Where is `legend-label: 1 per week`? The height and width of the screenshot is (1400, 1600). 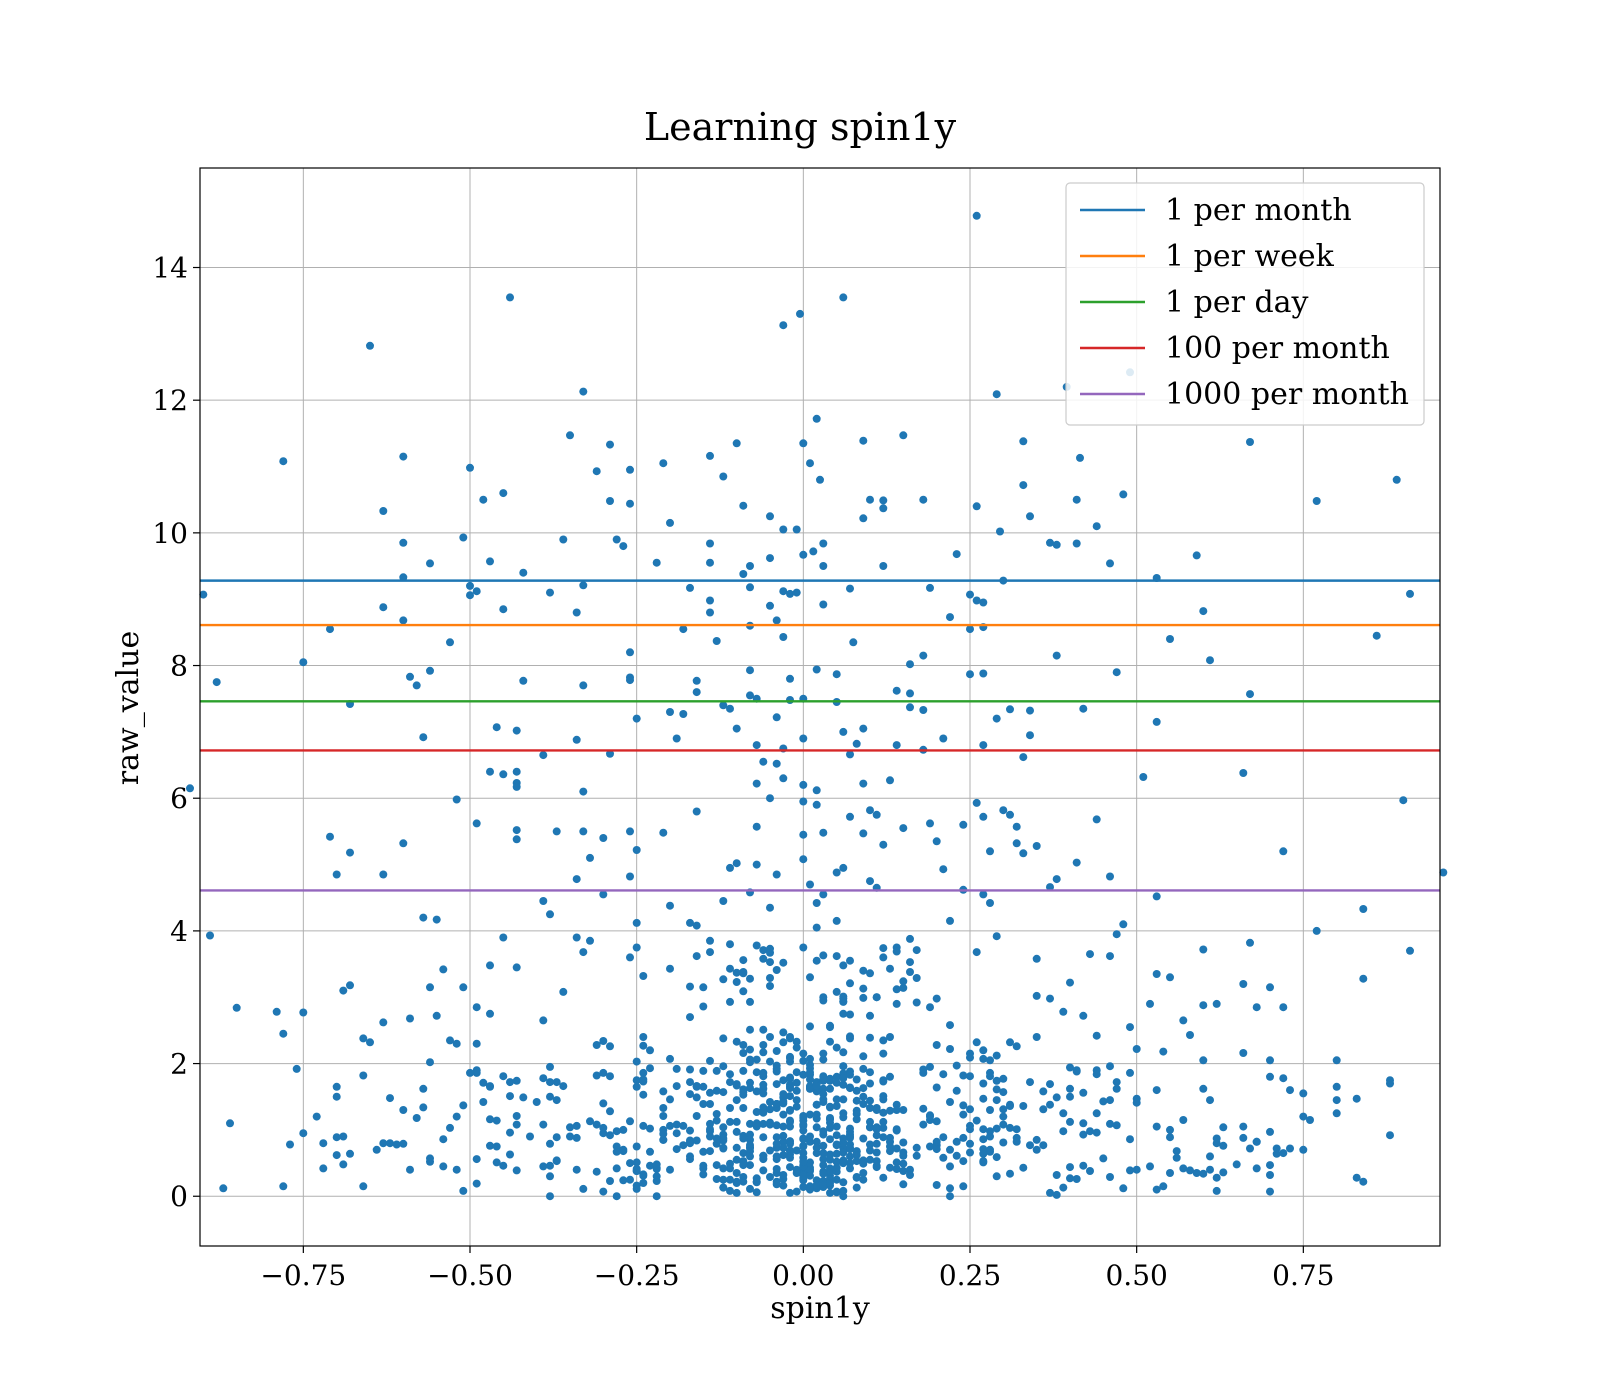 legend-label: 1 per week is located at coordinates (1250, 256).